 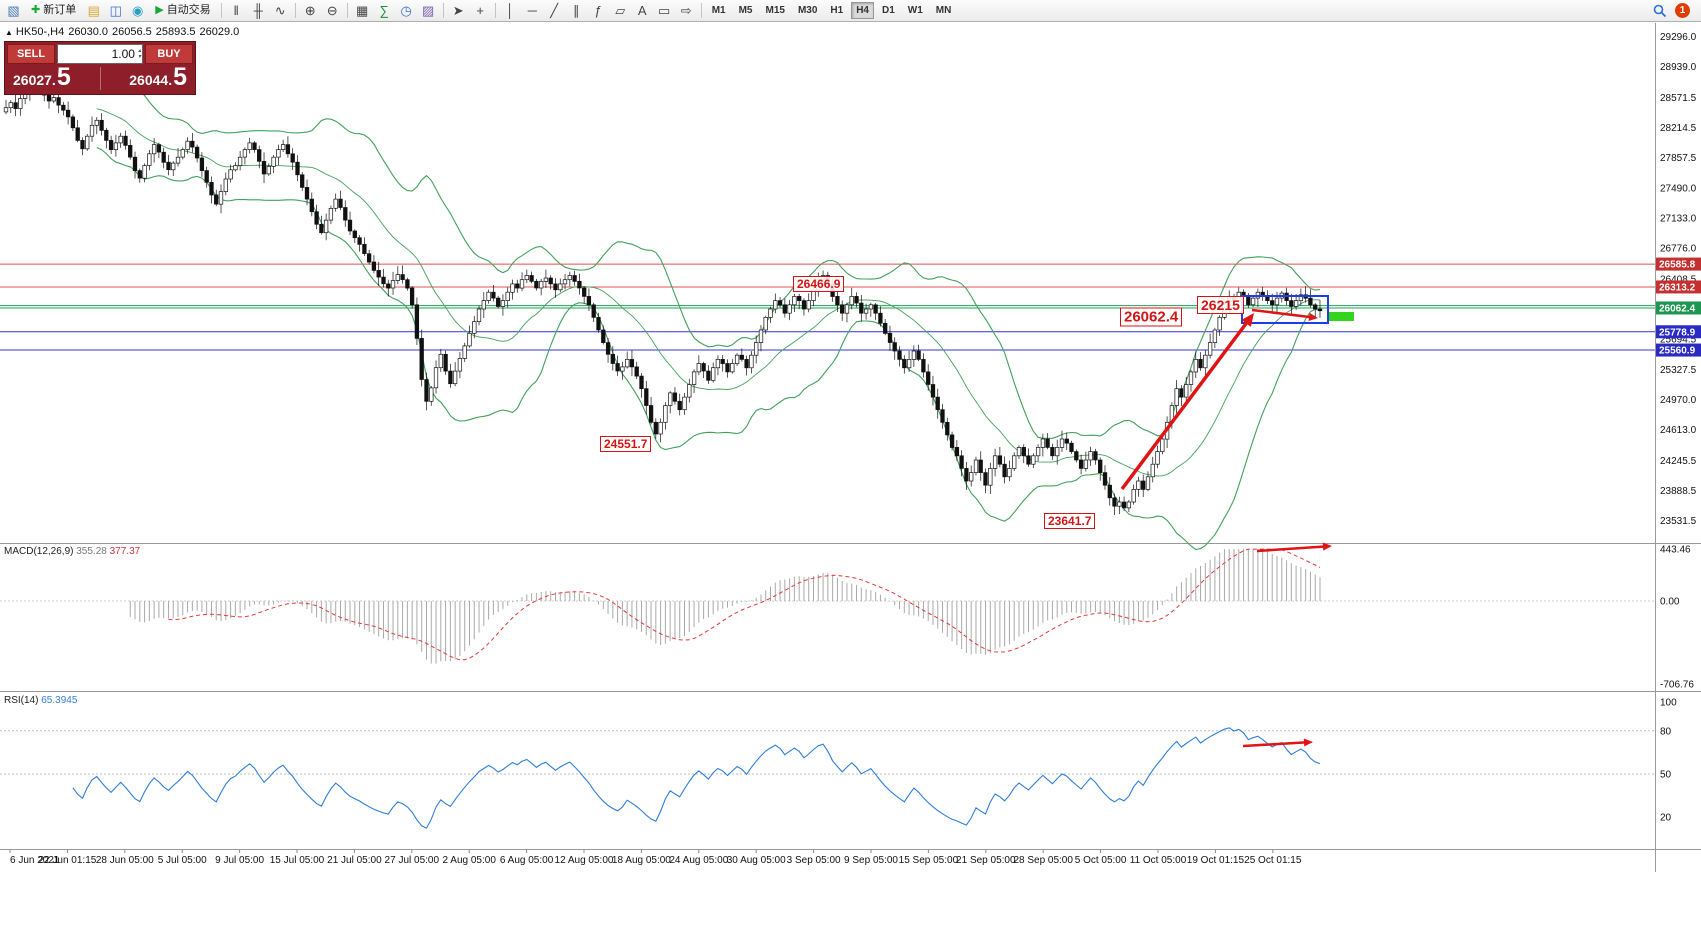 What do you see at coordinates (819, 284) in the screenshot?
I see `price-annotation-label: 26466.9` at bounding box center [819, 284].